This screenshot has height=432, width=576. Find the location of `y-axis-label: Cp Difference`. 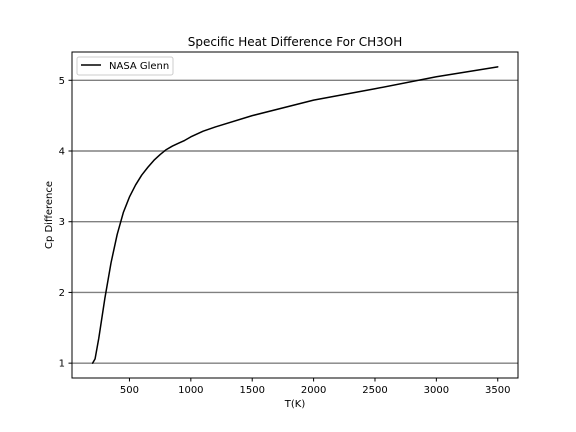

y-axis-label: Cp Difference is located at coordinates (49, 215).